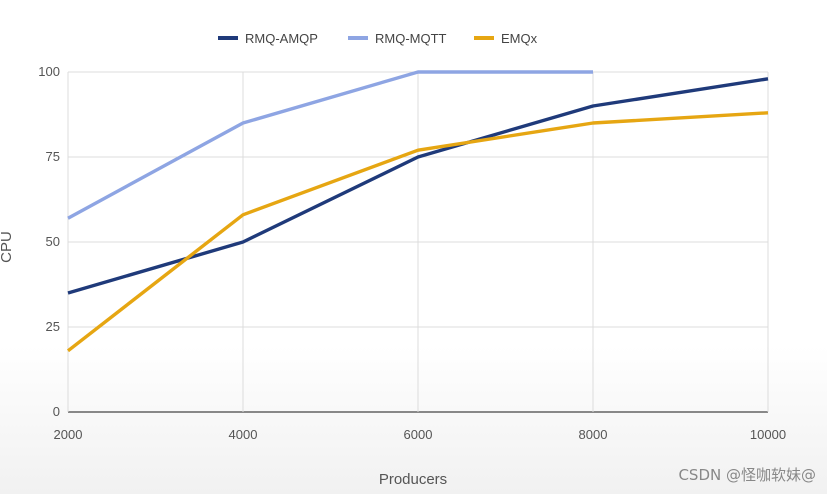 This screenshot has width=827, height=494. I want to click on x-tick-label: 10000, so click(768, 434).